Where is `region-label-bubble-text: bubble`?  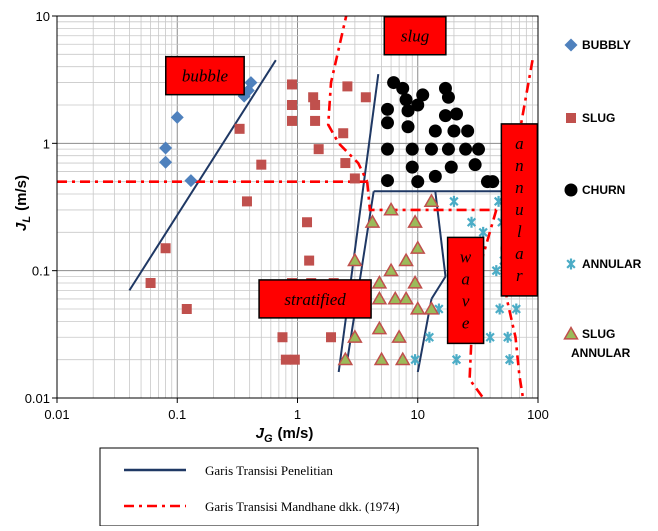 region-label-bubble-text: bubble is located at coordinates (205, 76).